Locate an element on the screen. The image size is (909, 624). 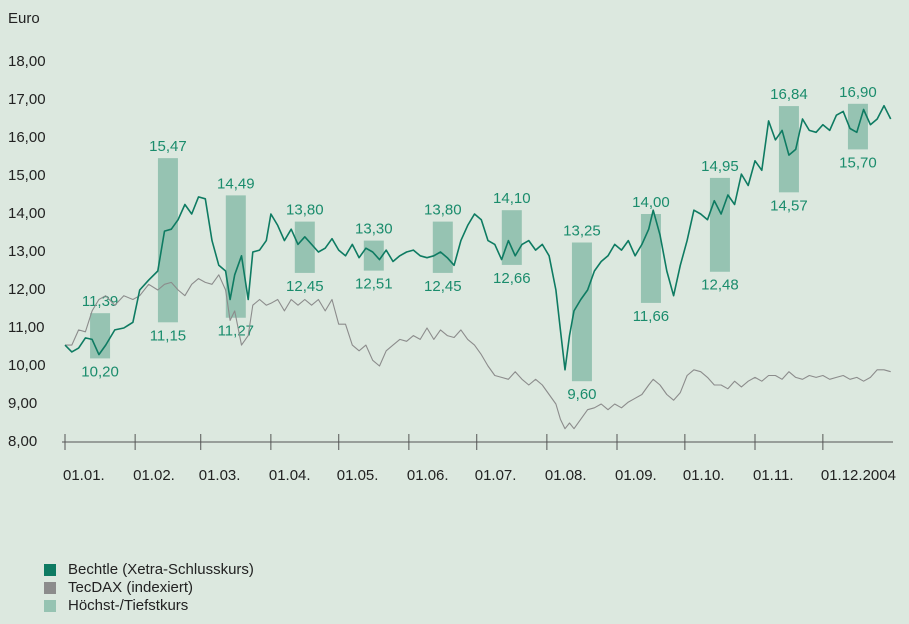
range-high-label: 14,10 is located at coordinates (512, 198).